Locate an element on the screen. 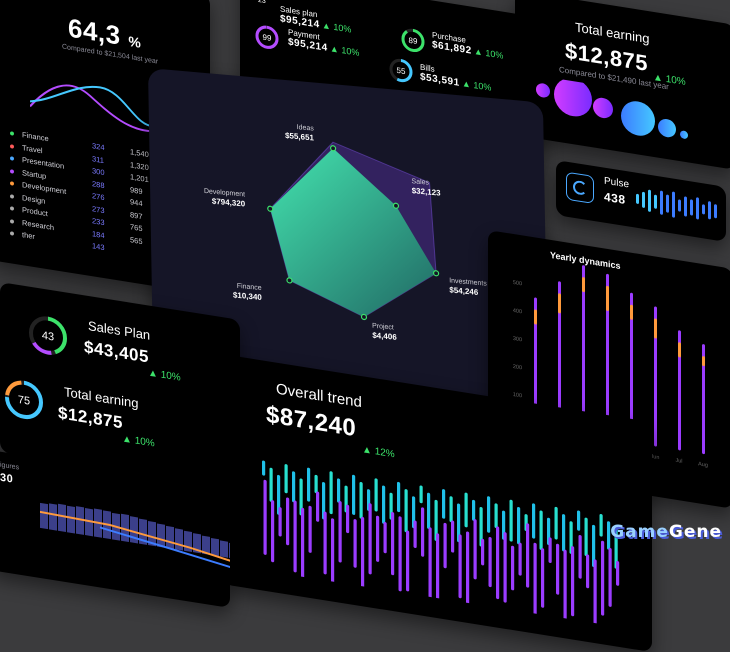 The height and width of the screenshot is (652, 730). sales-plan-value: $43,405 is located at coordinates (116, 352).